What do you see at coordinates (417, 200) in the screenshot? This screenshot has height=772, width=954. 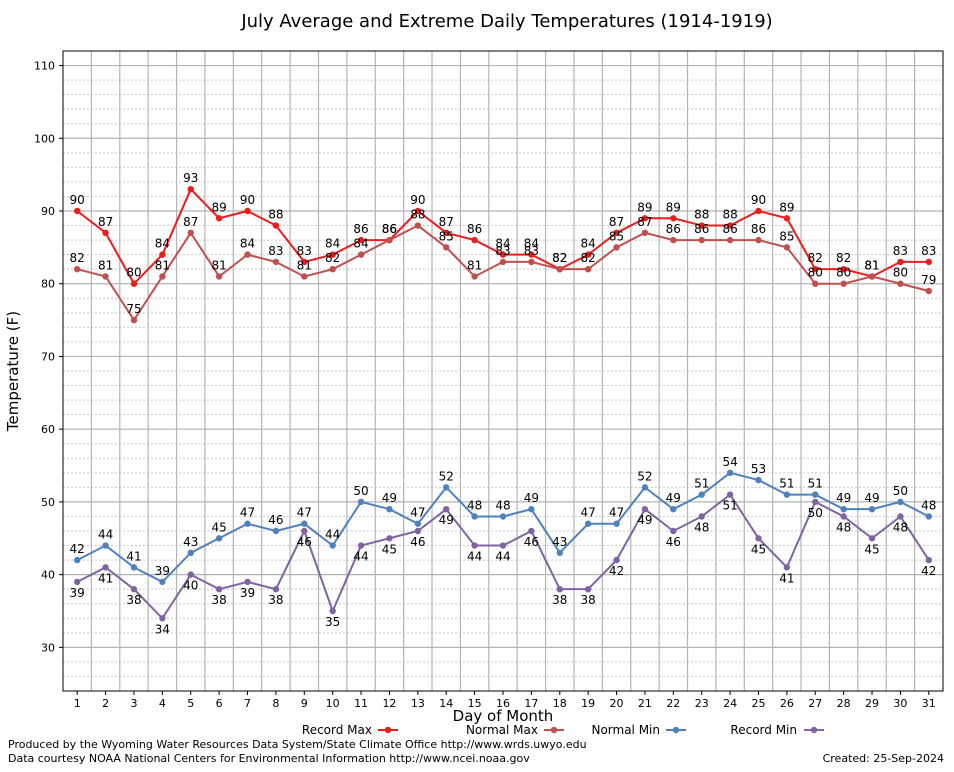 I see `record-max-data-label: 90` at bounding box center [417, 200].